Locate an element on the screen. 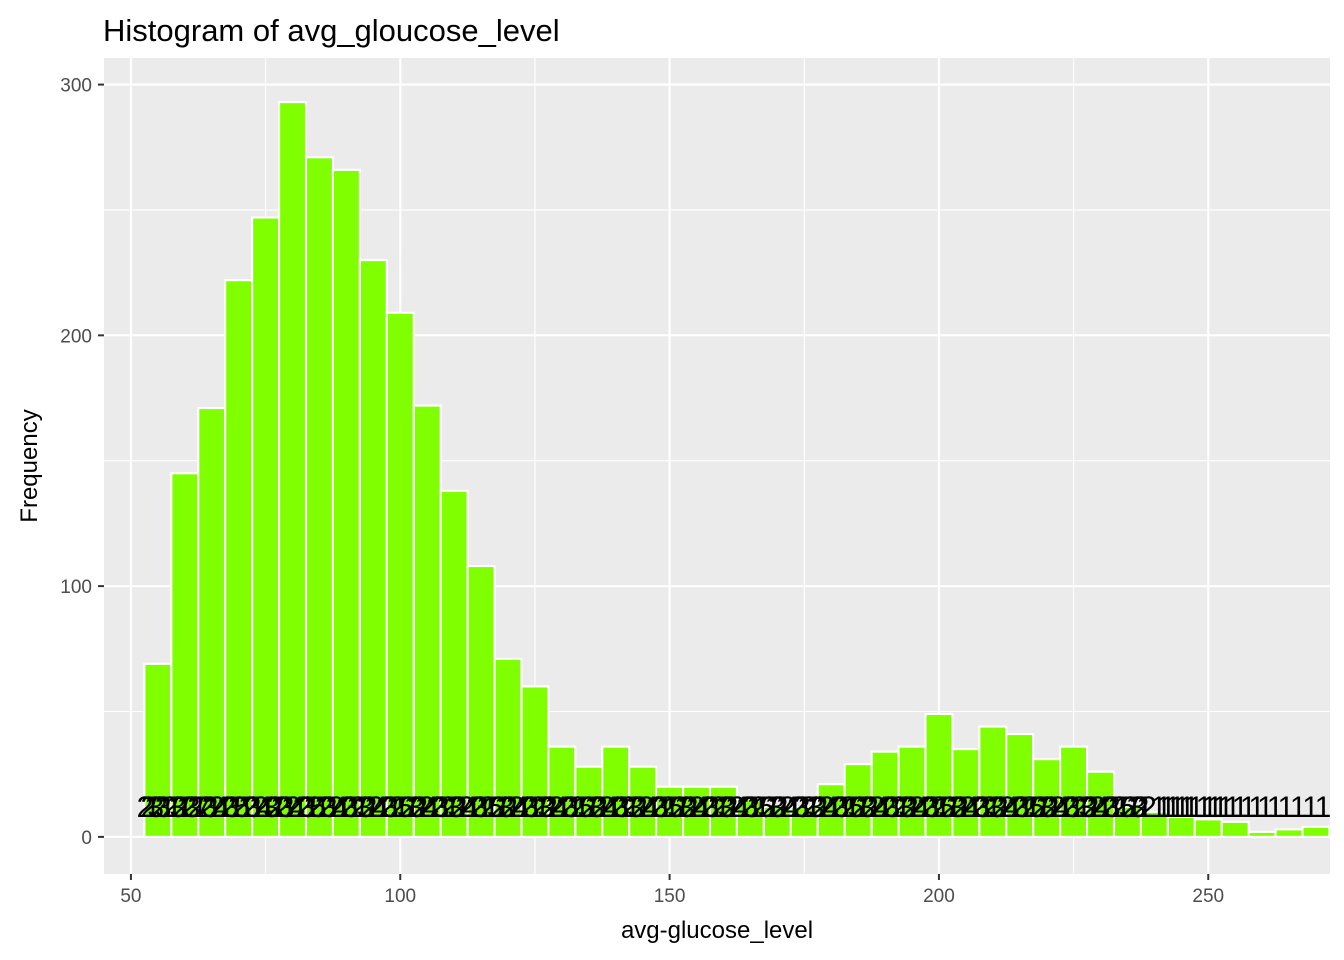  chart-title: Histogram of avg_gloucose_level is located at coordinates (331, 30).